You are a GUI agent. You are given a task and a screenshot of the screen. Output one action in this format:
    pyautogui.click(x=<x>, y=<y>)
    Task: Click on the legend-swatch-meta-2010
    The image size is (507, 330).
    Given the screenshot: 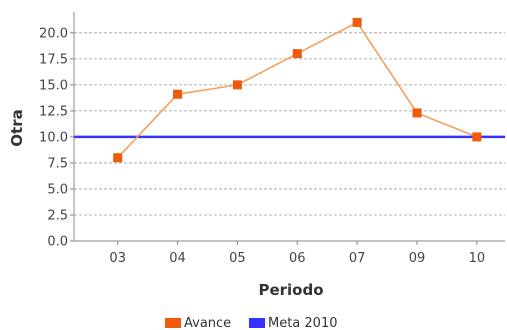 What is the action you would take?
    pyautogui.click(x=257, y=323)
    